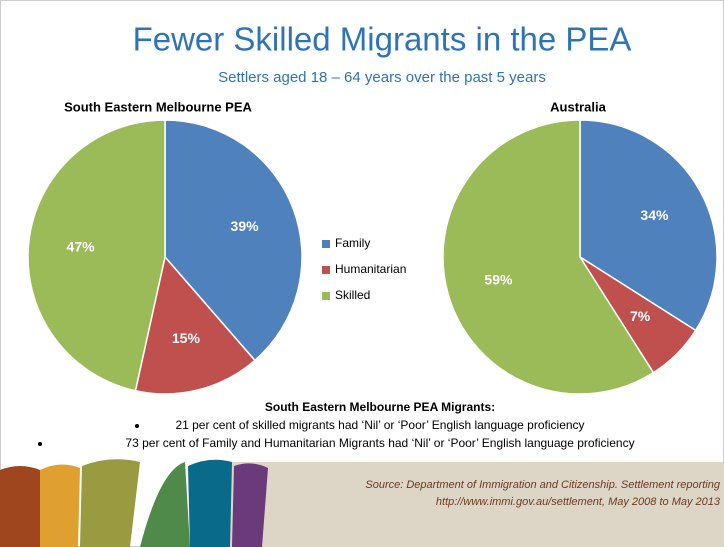 Image resolution: width=724 pixels, height=547 pixels. Describe the element at coordinates (158, 106) in the screenshot. I see `pie-title: South Eastern Melbourne PEA` at that location.